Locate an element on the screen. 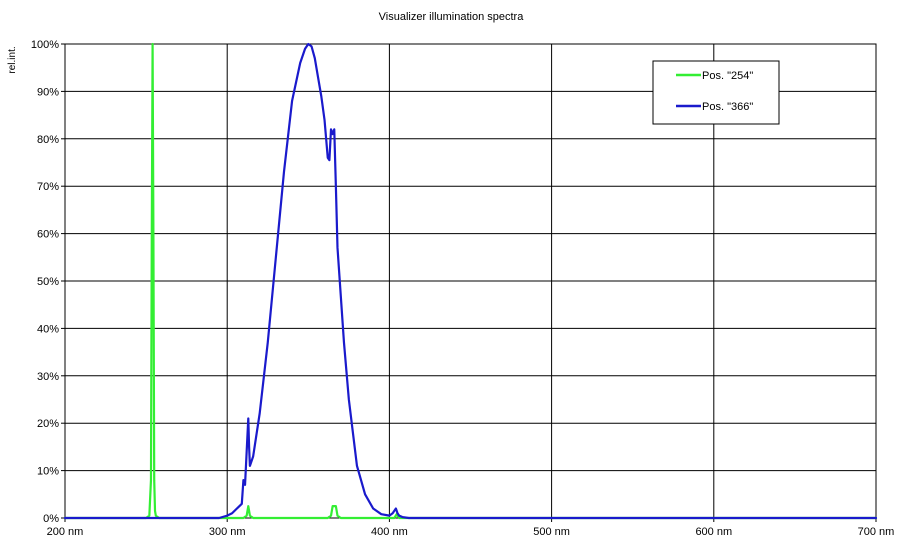 This screenshot has height=544, width=898. x-tick-label: 200 nm is located at coordinates (65, 532).